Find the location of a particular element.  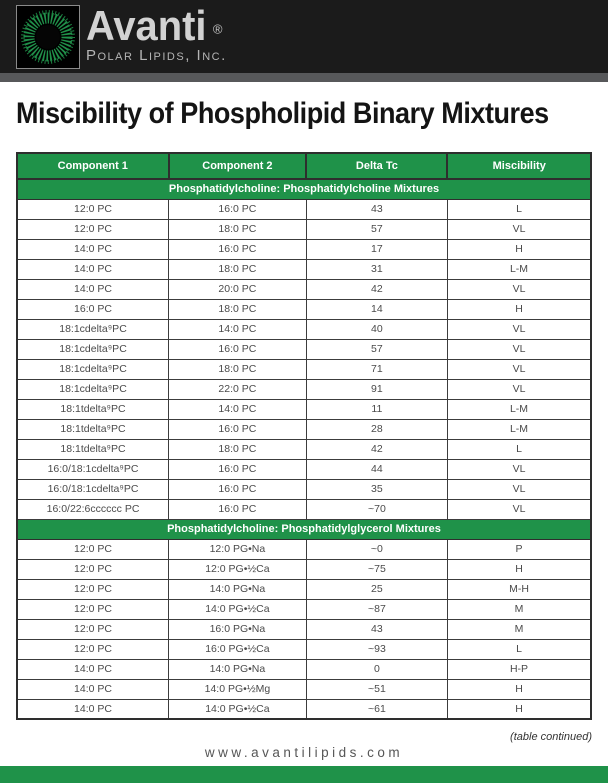

table-row: 18:1tdelta⁹PC 14:0 PC 11 L-M is located at coordinates (304, 409).